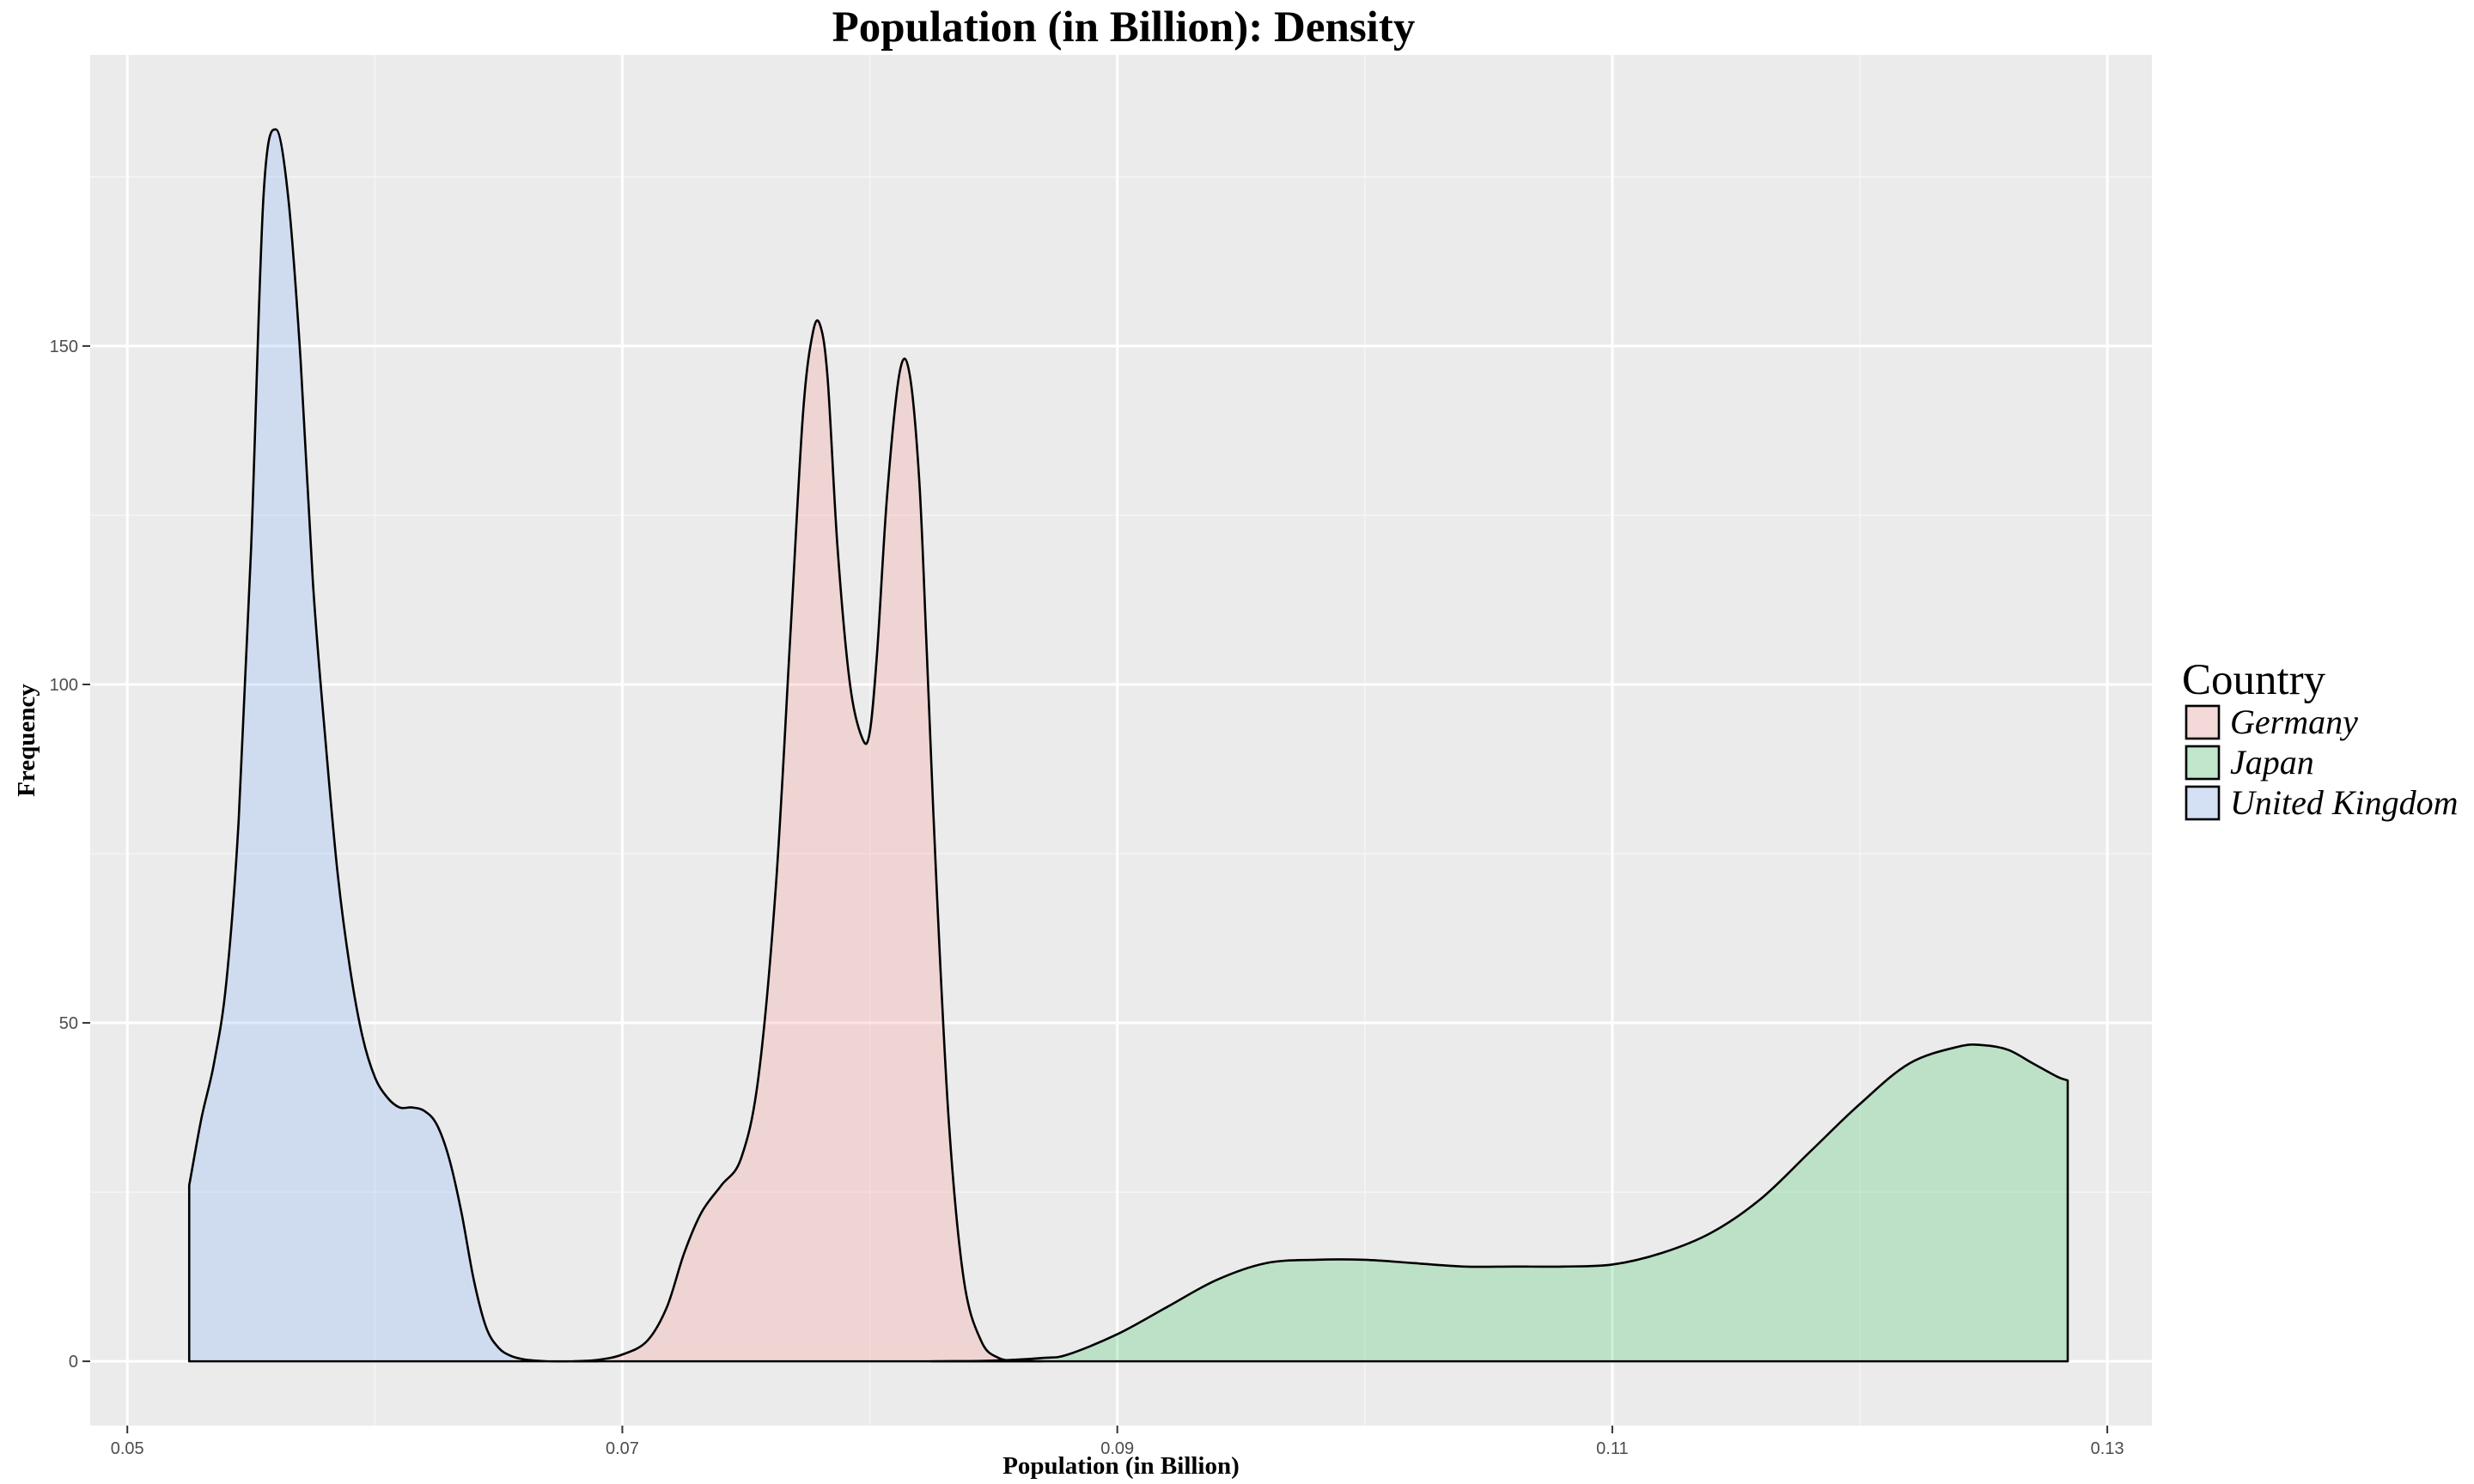  What do you see at coordinates (26, 740) in the screenshot?
I see `y-axis-title: Frequency` at bounding box center [26, 740].